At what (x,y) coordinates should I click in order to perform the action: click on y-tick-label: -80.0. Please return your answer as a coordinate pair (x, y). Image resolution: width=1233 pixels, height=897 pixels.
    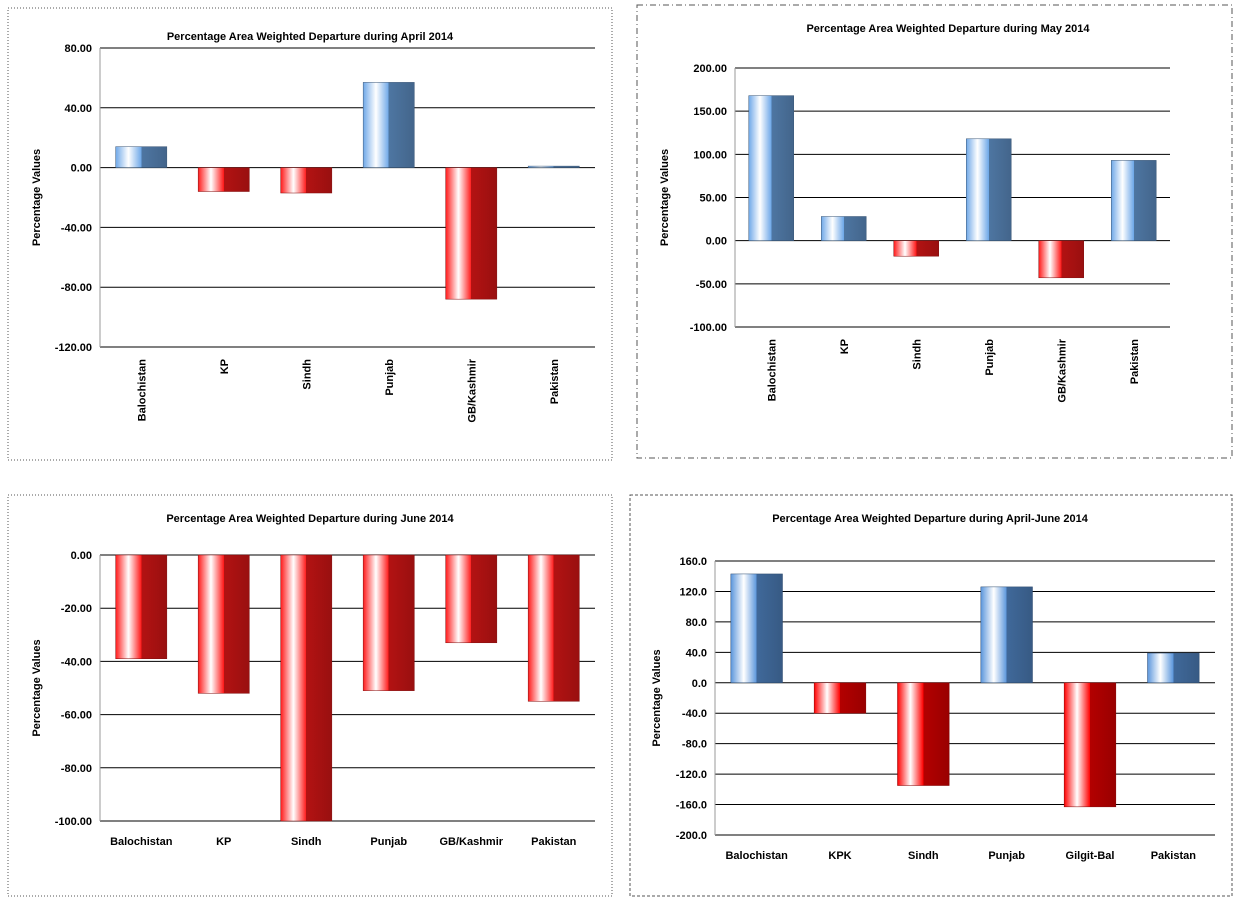
    Looking at the image, I should click on (694, 745).